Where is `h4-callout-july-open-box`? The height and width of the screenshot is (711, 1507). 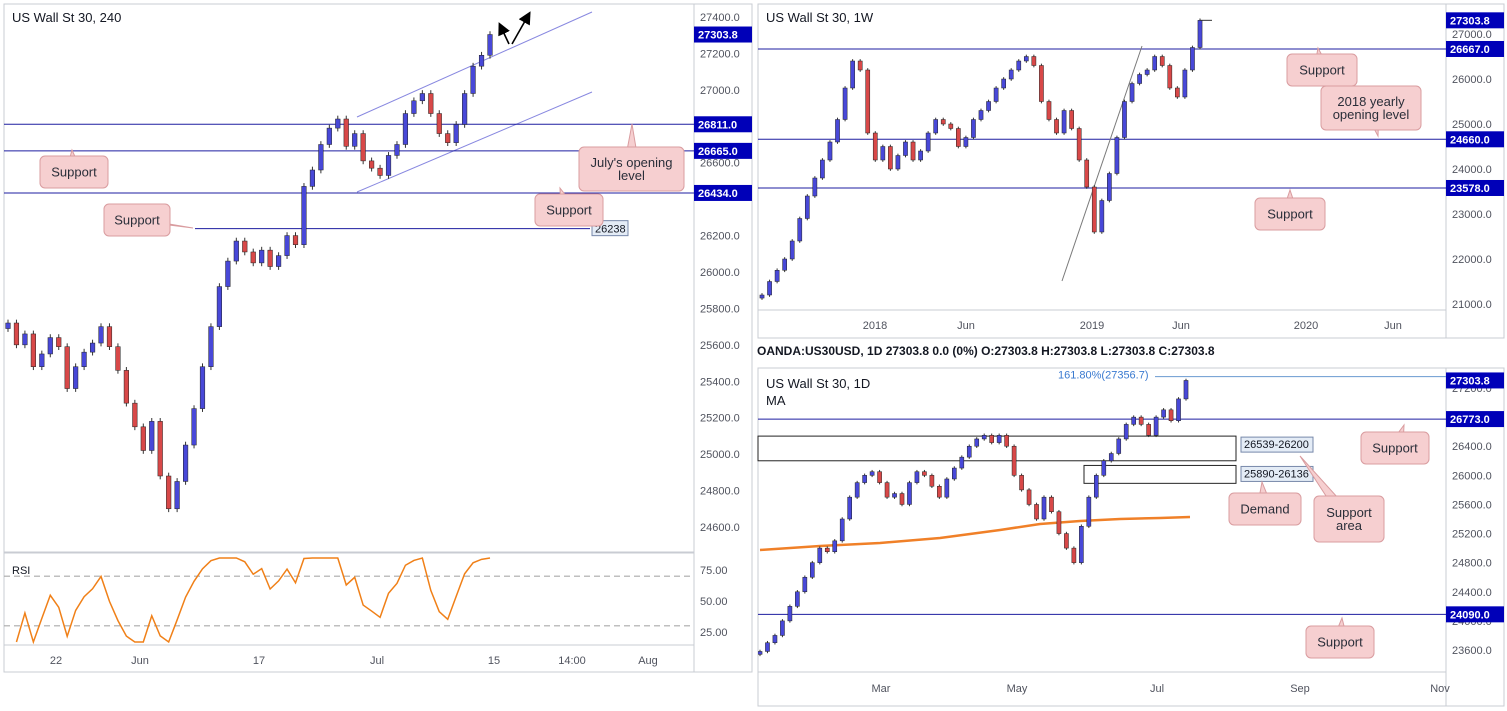 h4-callout-july-open-box is located at coordinates (631, 169).